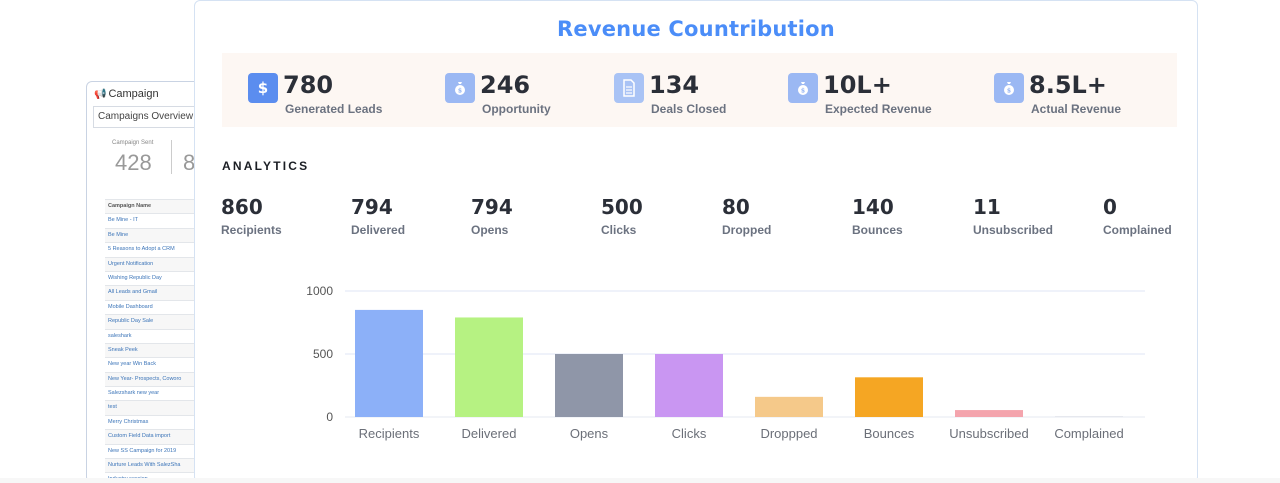 The image size is (1280, 483). Describe the element at coordinates (1076, 109) in the screenshot. I see `kpi-label: Actual Revenue` at that location.